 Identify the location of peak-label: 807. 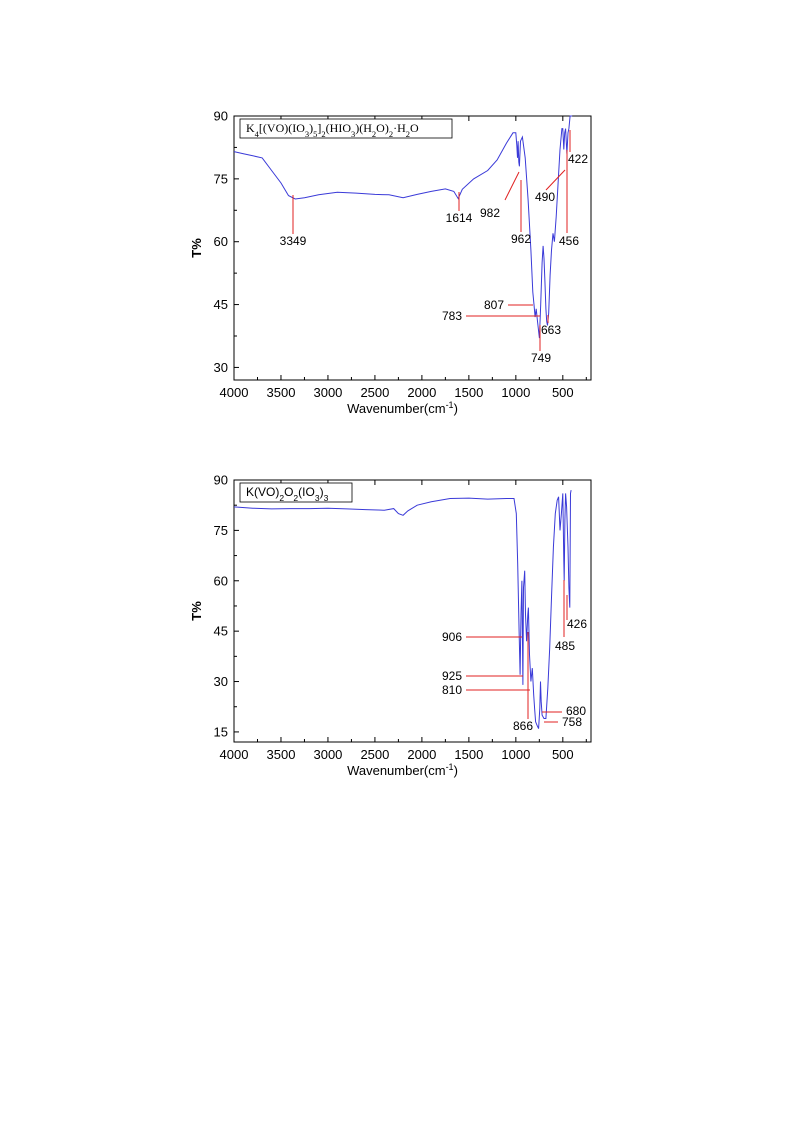
(494, 305).